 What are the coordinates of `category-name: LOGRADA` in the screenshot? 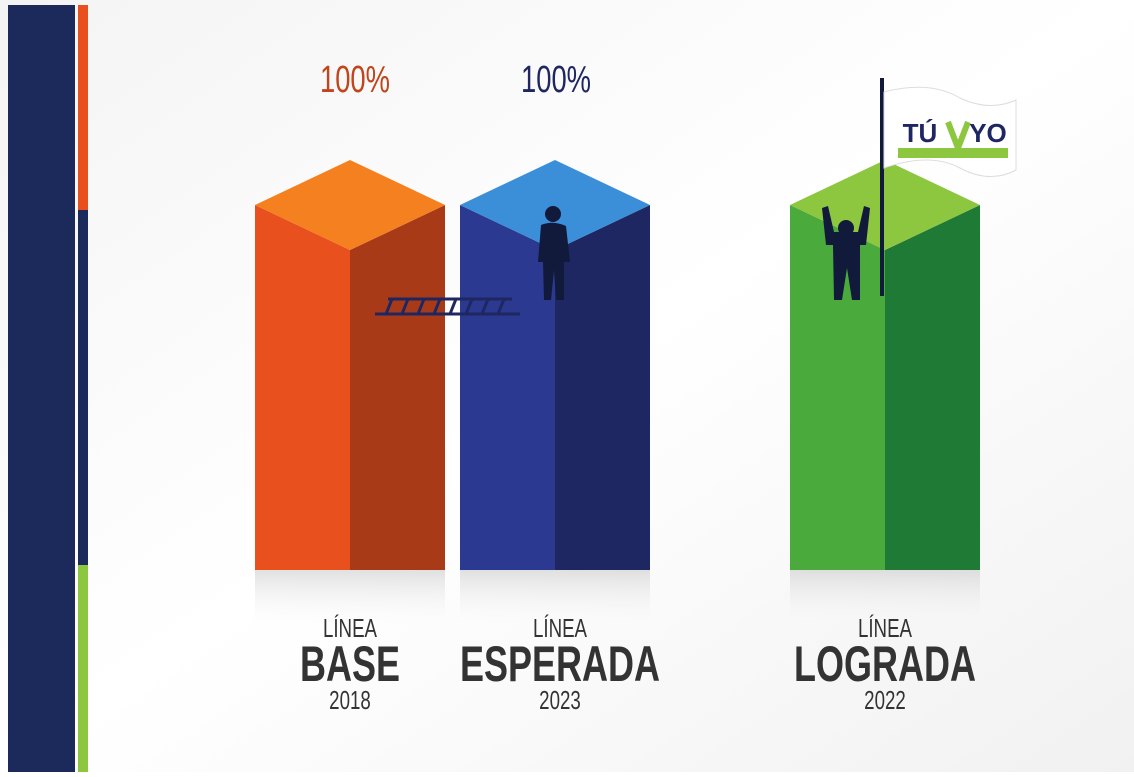 It's located at (885, 665).